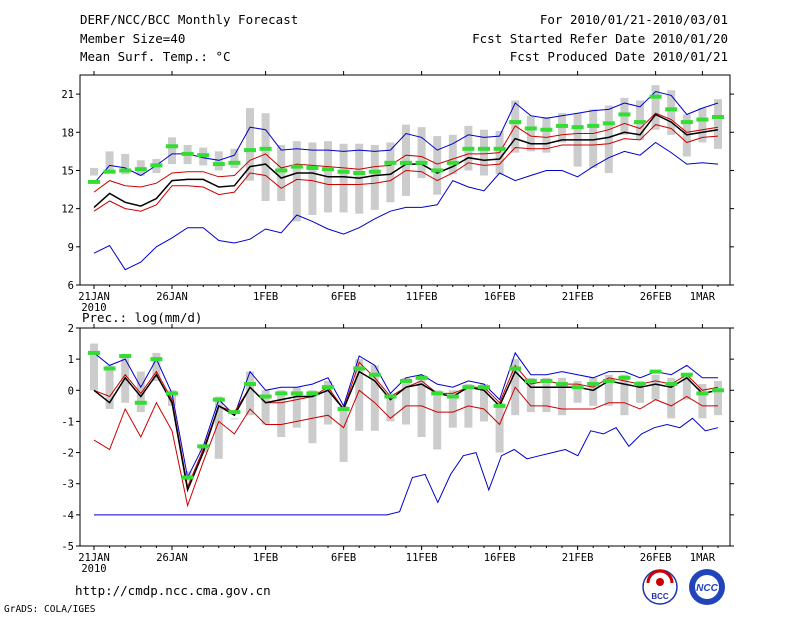  What do you see at coordinates (343, 558) in the screenshot?
I see `prec-xtick-label: 6FEB` at bounding box center [343, 558].